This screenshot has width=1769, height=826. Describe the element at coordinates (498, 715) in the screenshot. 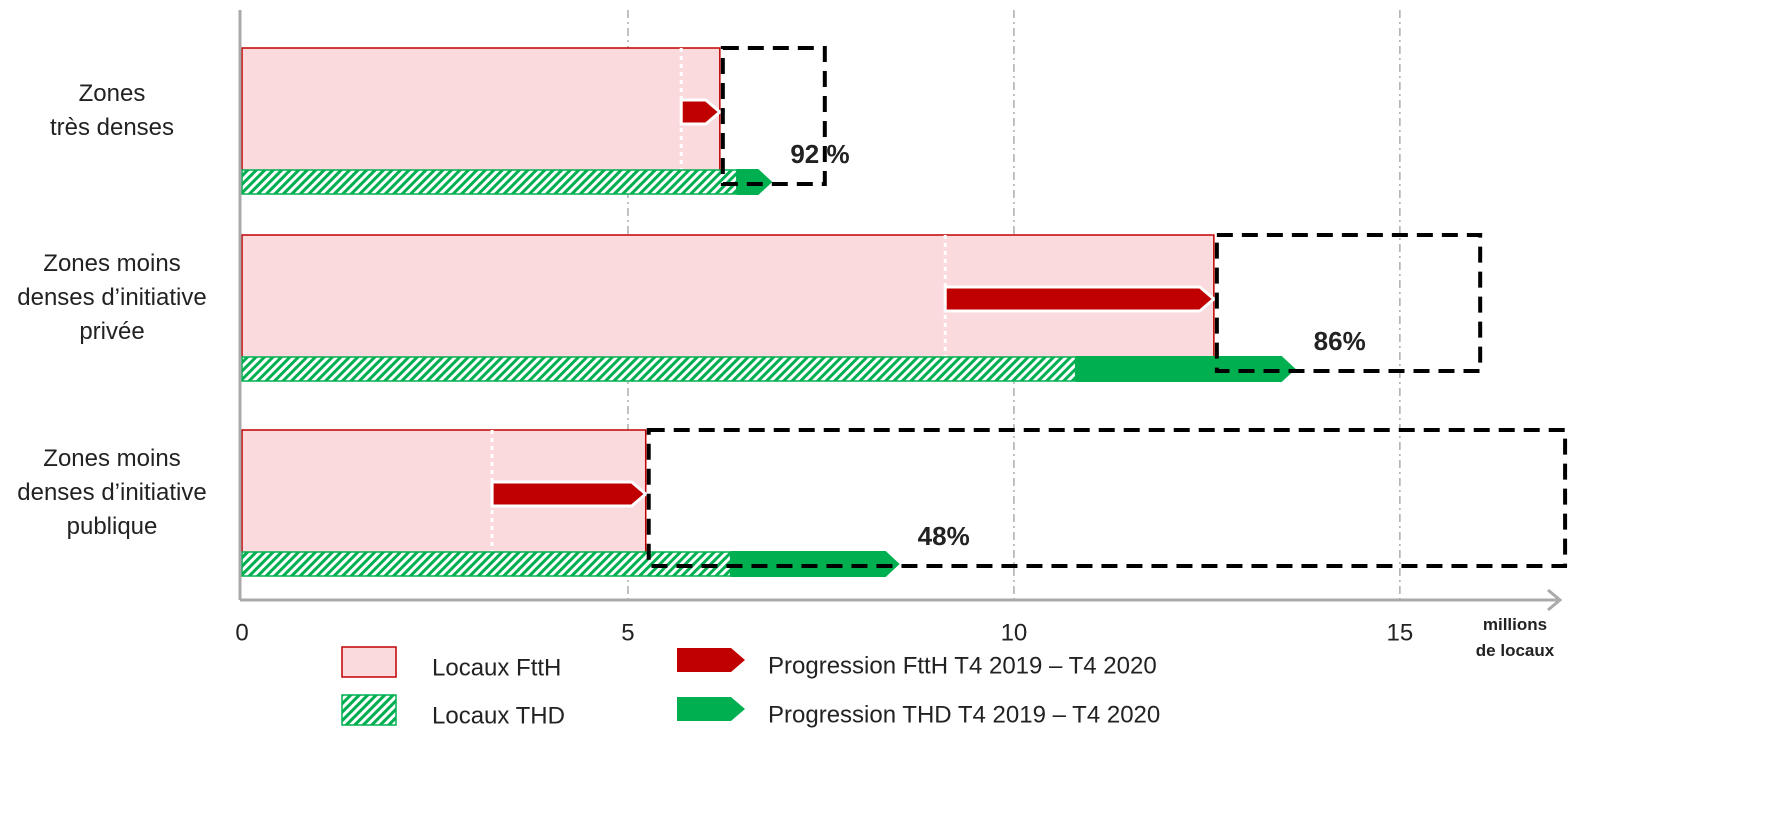

I see `legend-label: Locaux THD` at that location.